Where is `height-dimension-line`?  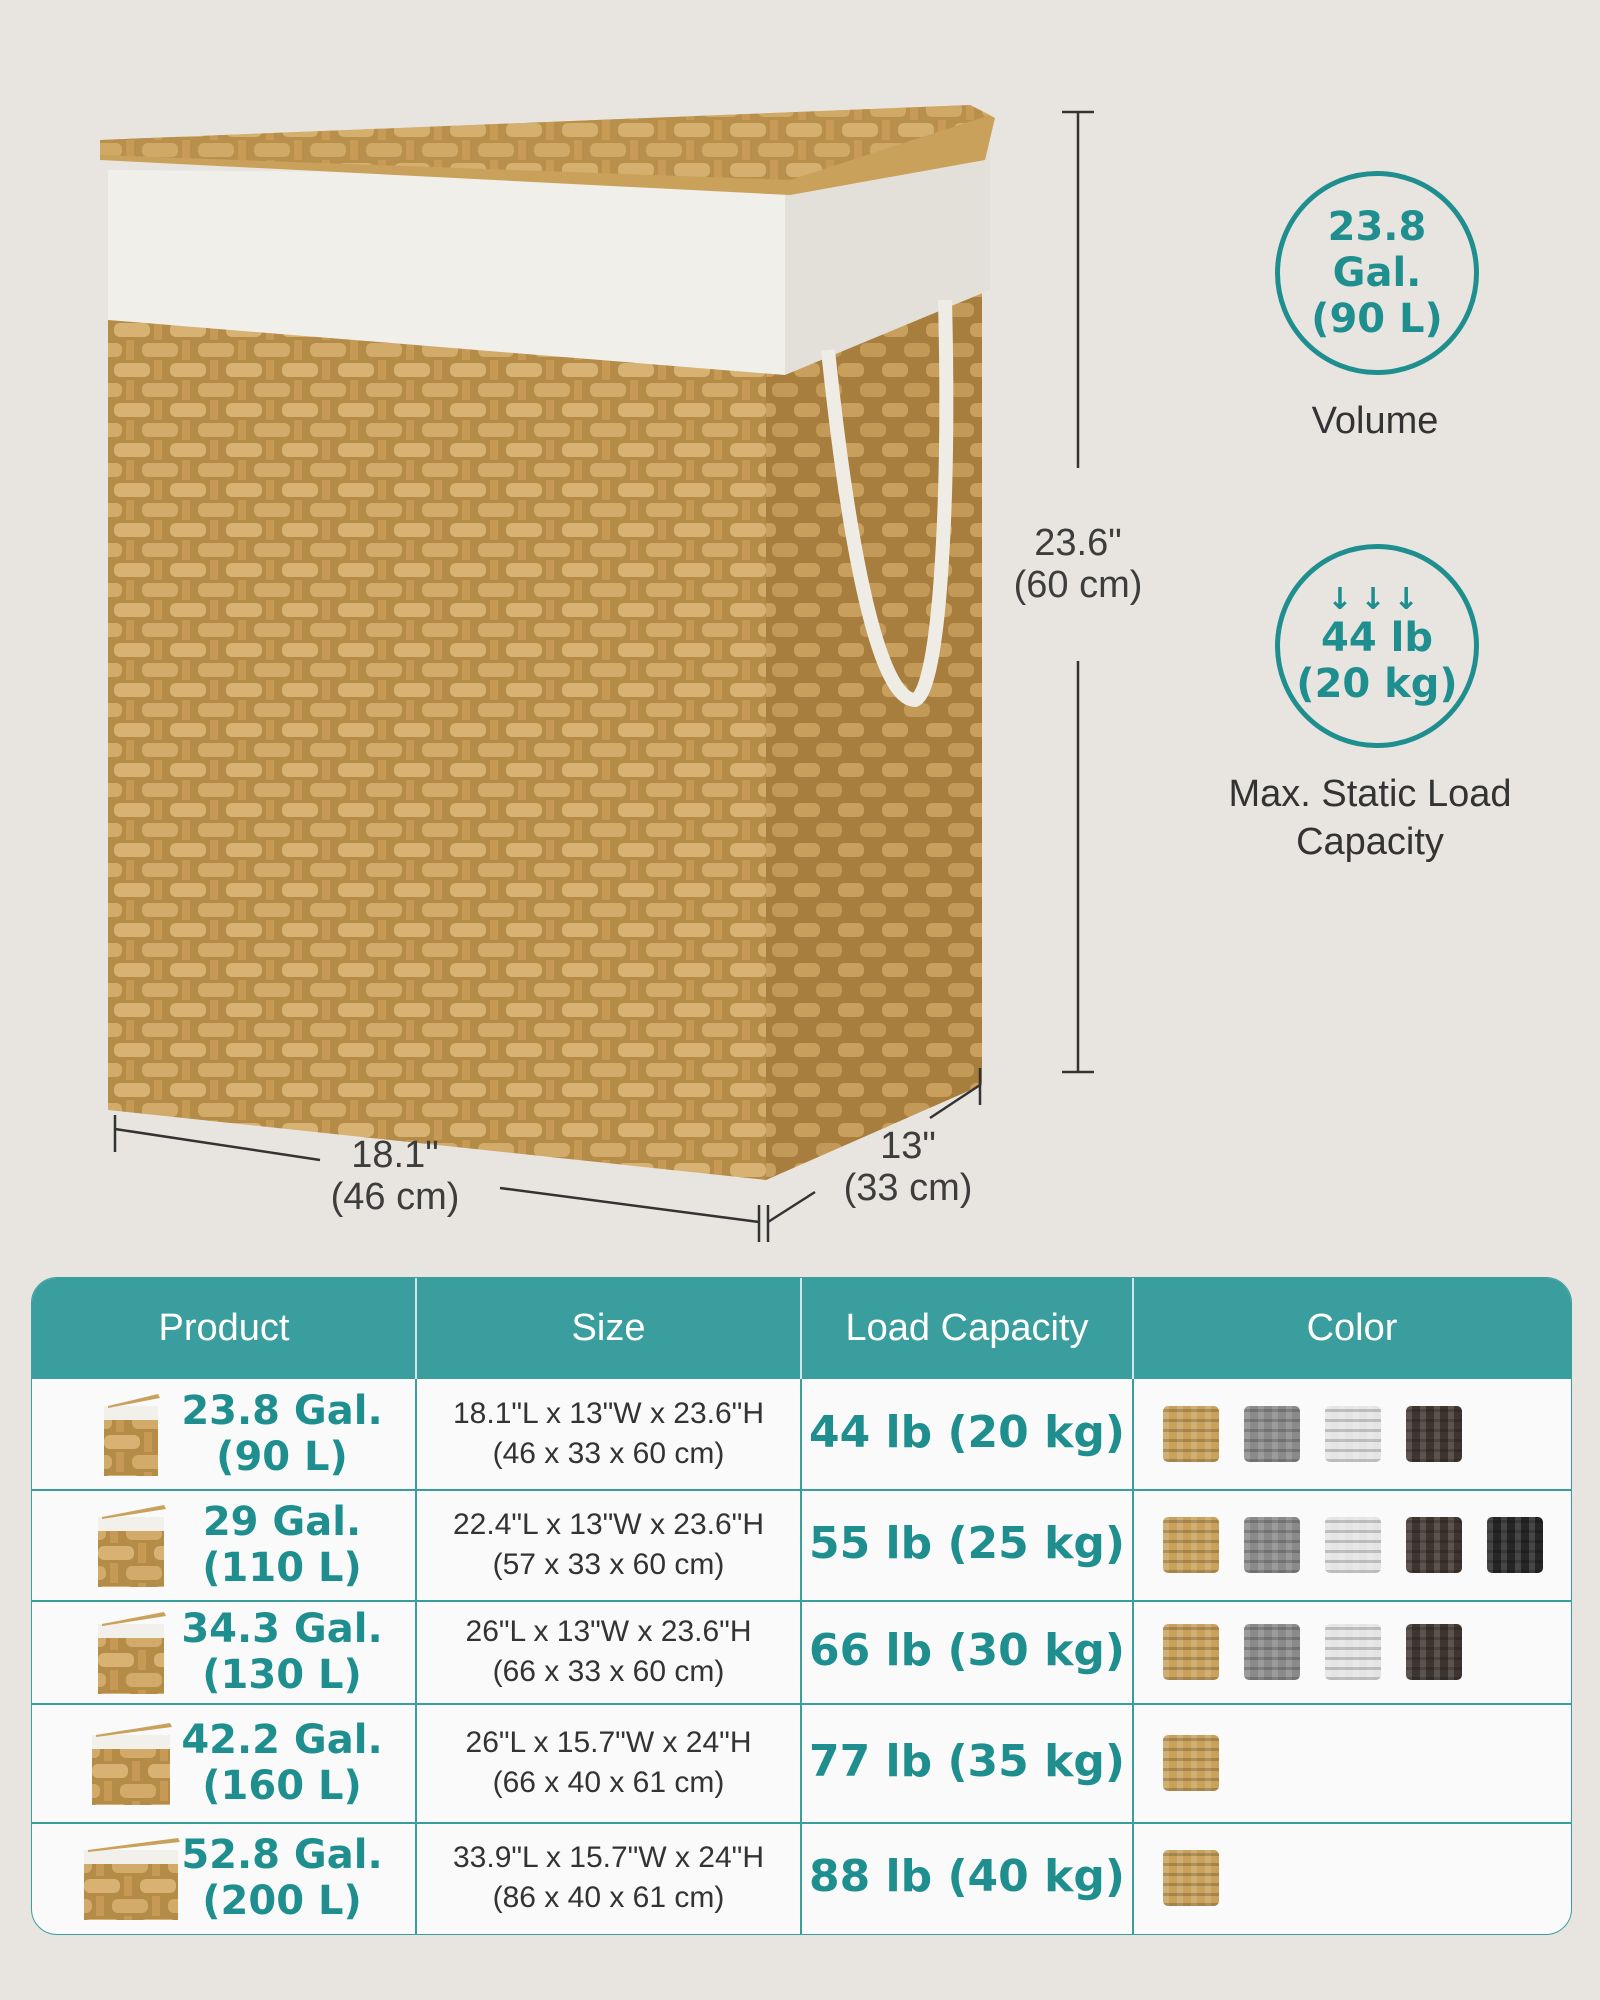 height-dimension-line is located at coordinates (1078, 592).